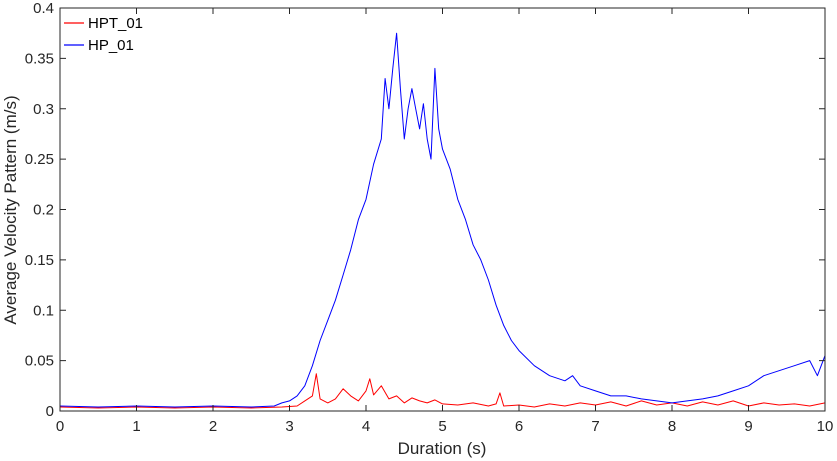 The height and width of the screenshot is (461, 837). What do you see at coordinates (43, 210) in the screenshot?
I see `y-tick-label: 0.2` at bounding box center [43, 210].